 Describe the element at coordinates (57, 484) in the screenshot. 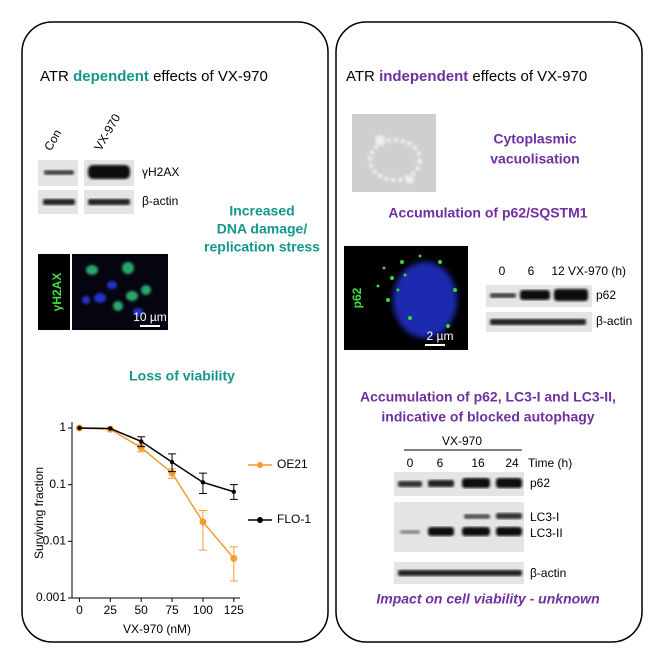

I see `y-tick-label: 0.1` at that location.